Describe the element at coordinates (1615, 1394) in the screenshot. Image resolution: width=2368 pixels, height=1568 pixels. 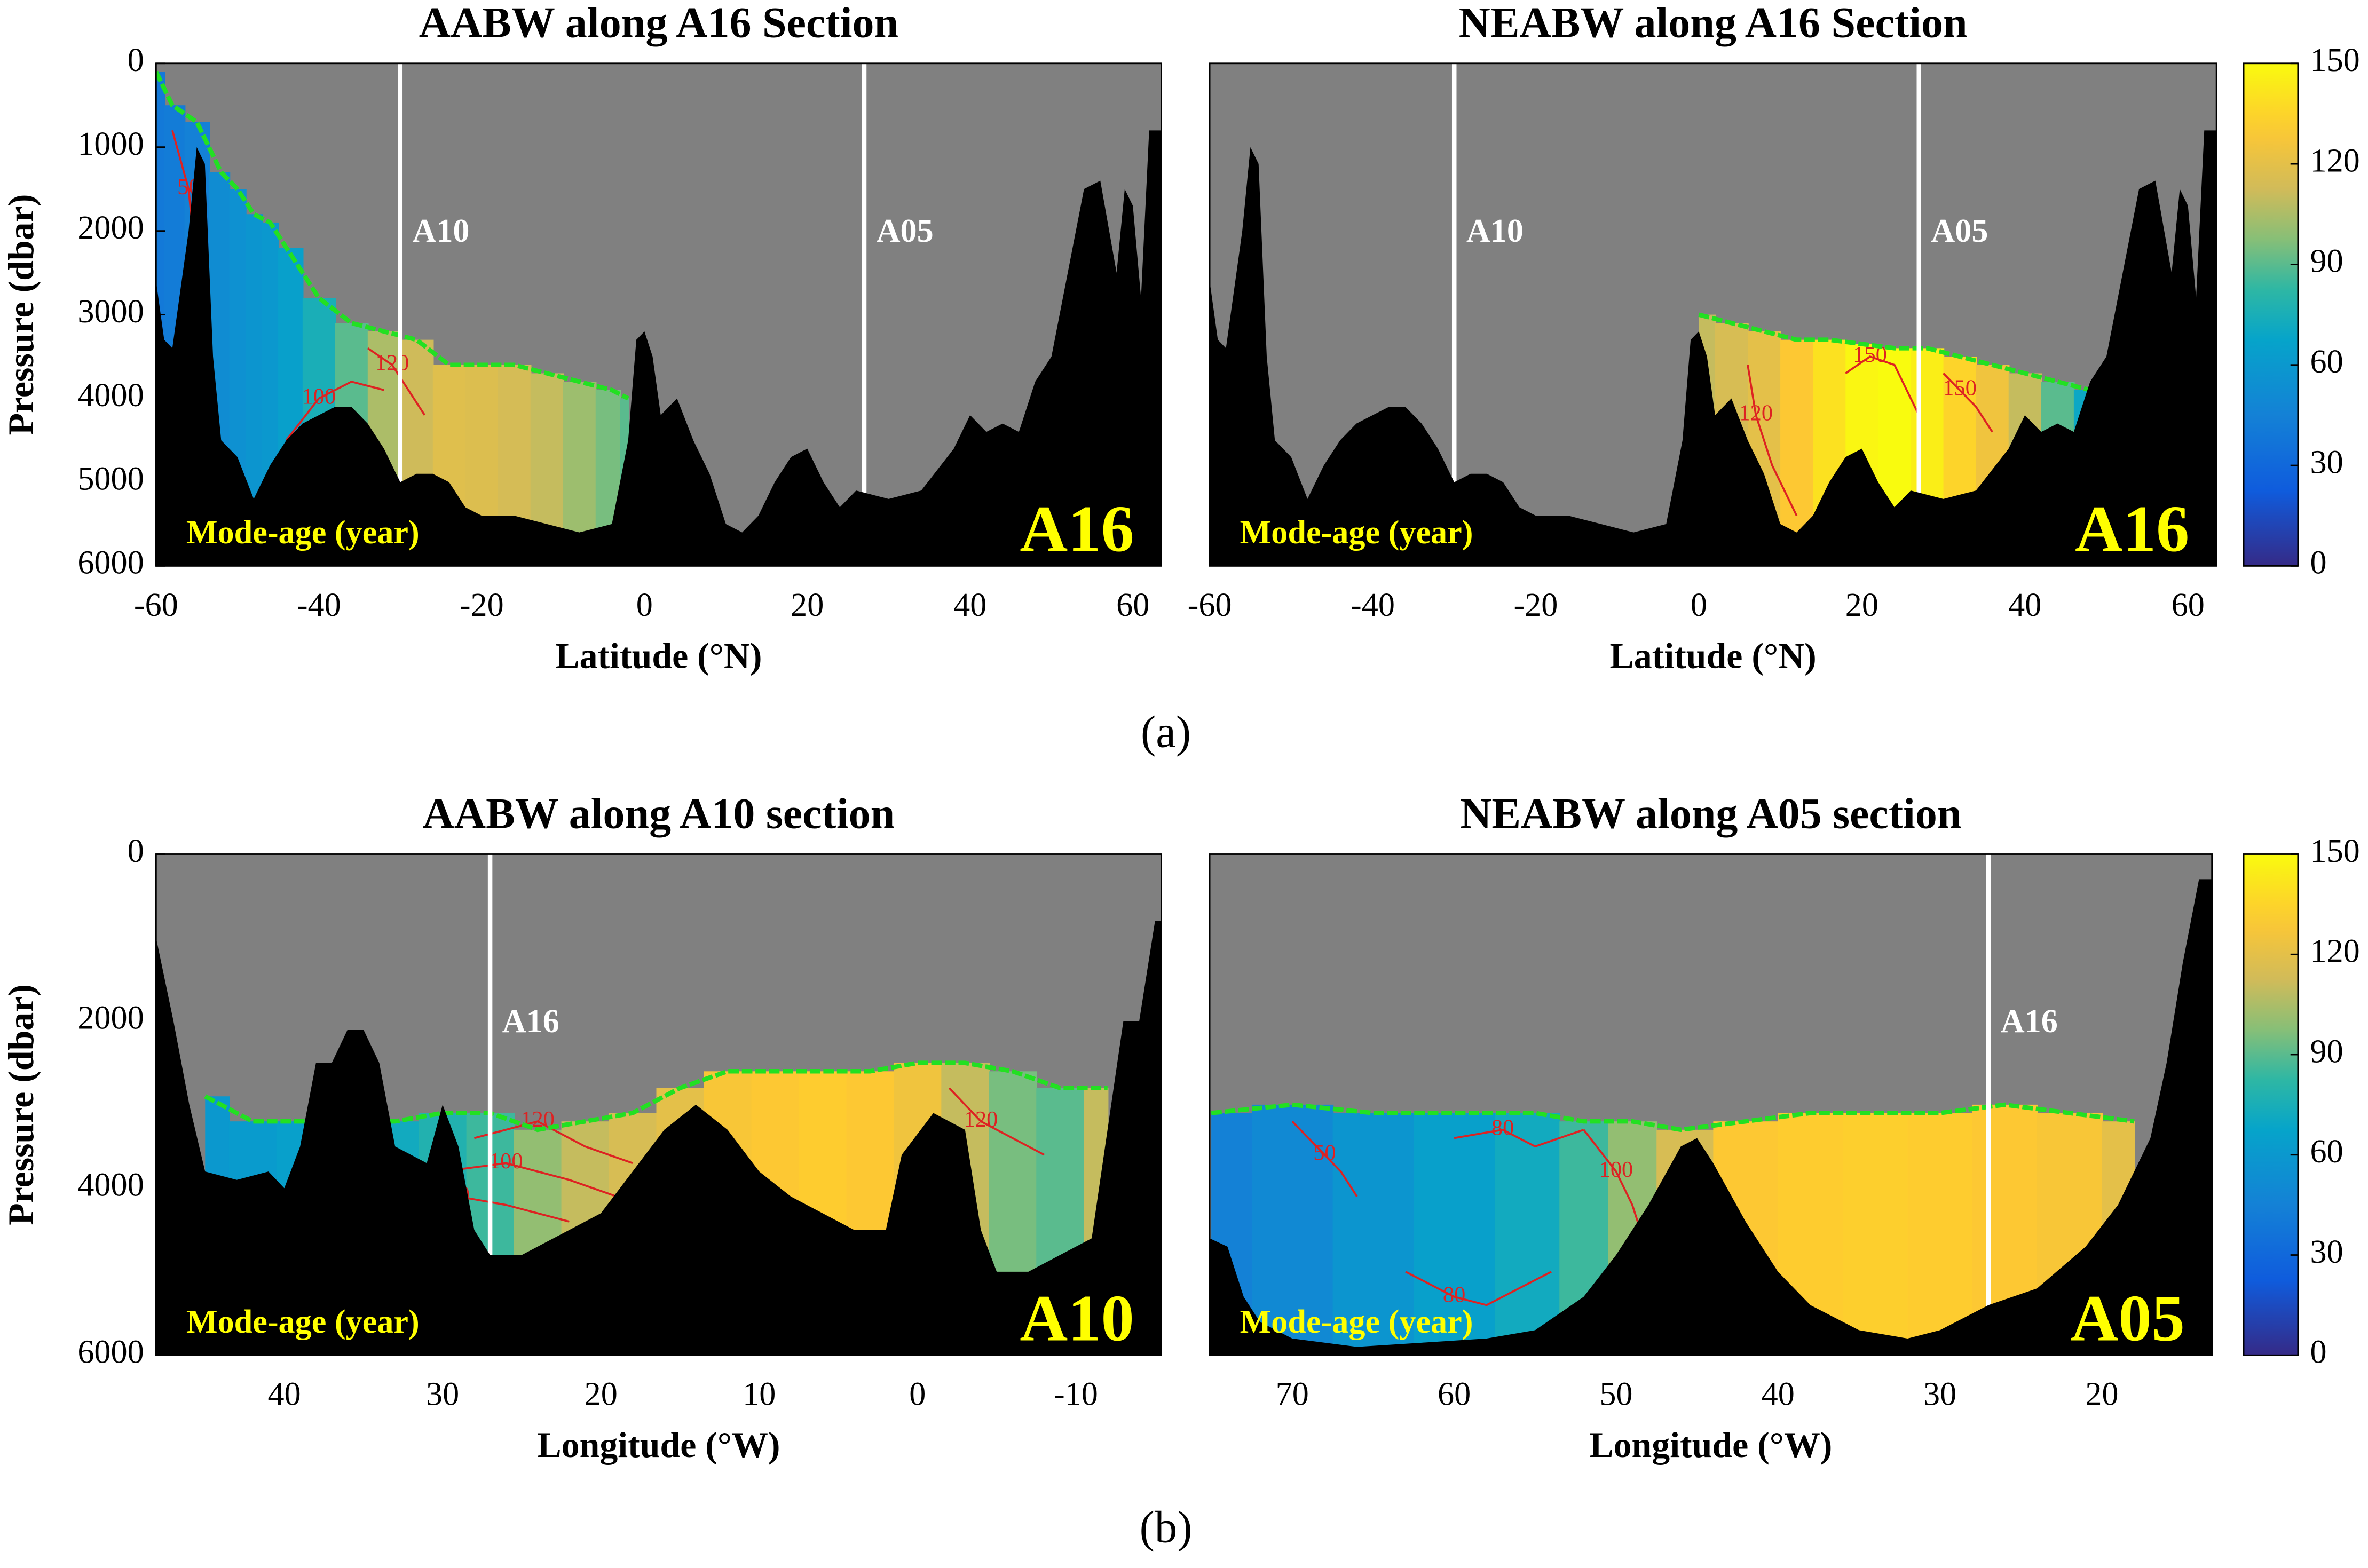
I see `x-tick-label: 50` at that location.